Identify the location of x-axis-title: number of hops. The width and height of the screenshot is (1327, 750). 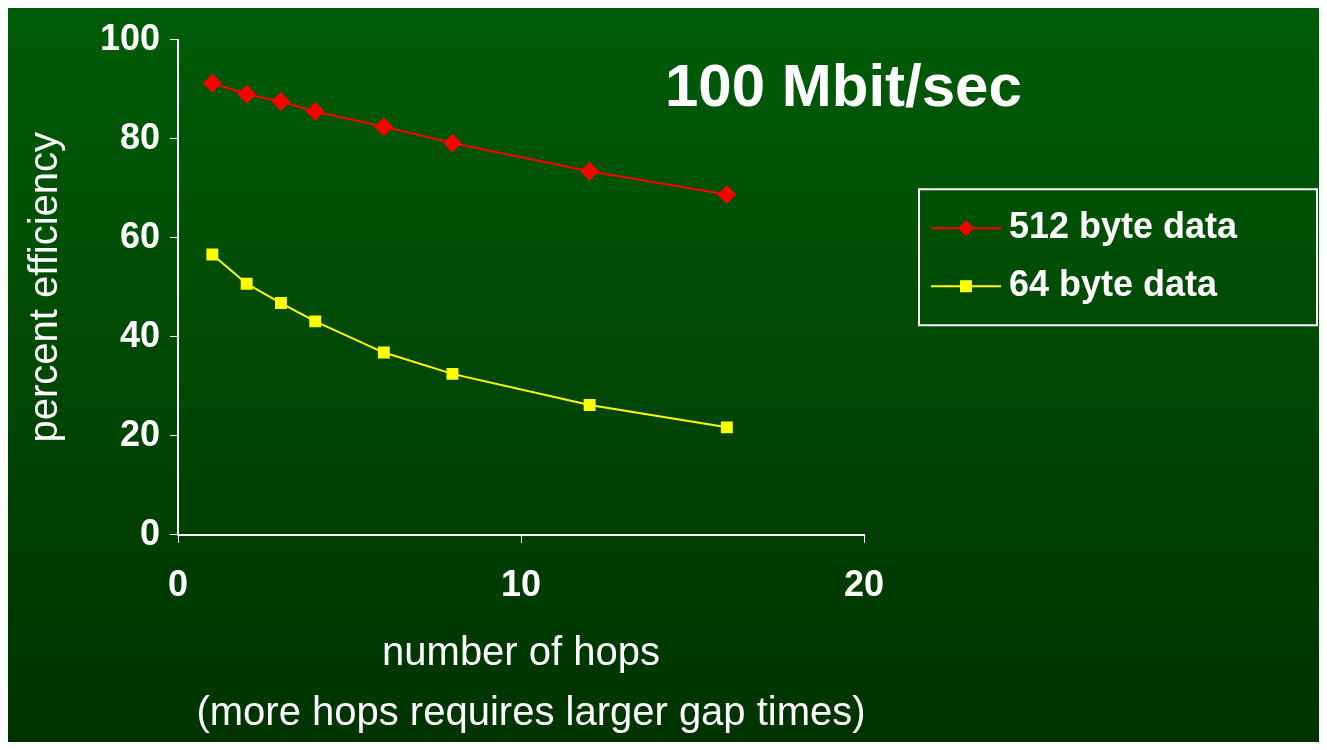
(521, 651).